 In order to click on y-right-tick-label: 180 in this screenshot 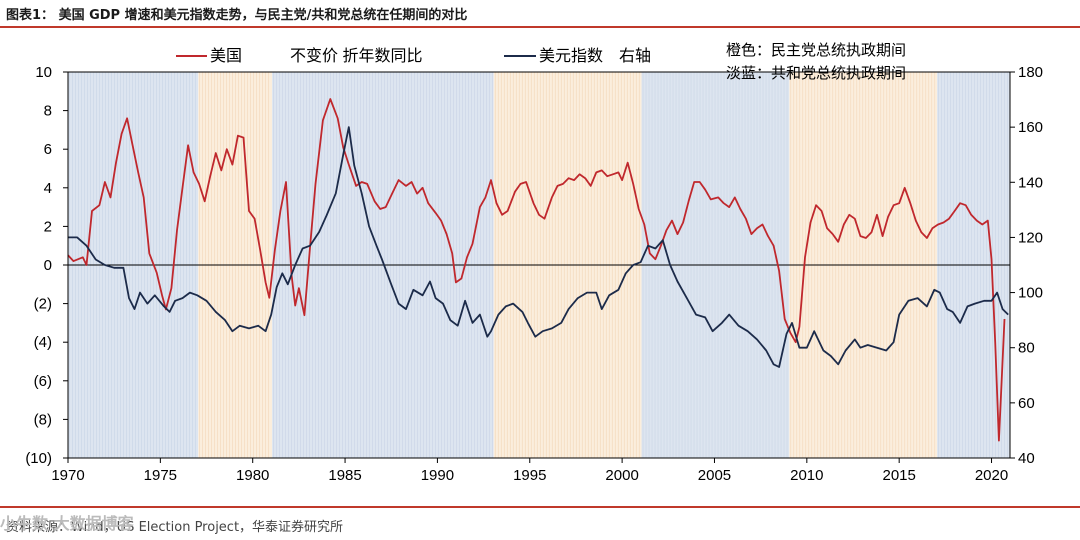, I will do `click(1030, 72)`.